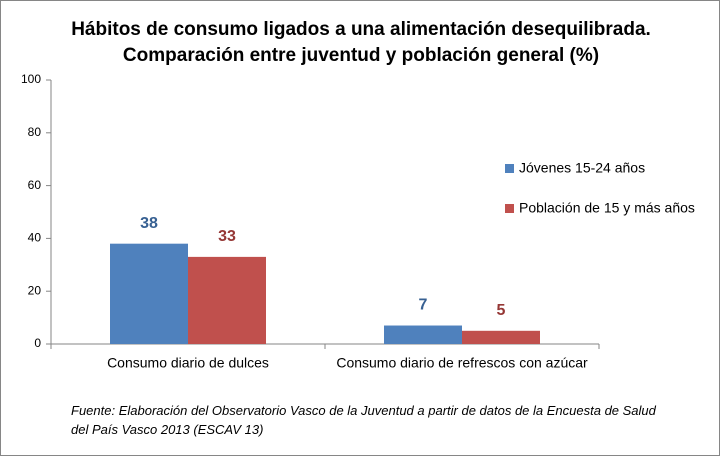 This screenshot has height=456, width=720. What do you see at coordinates (35, 132) in the screenshot?
I see `y-tick-label: 80` at bounding box center [35, 132].